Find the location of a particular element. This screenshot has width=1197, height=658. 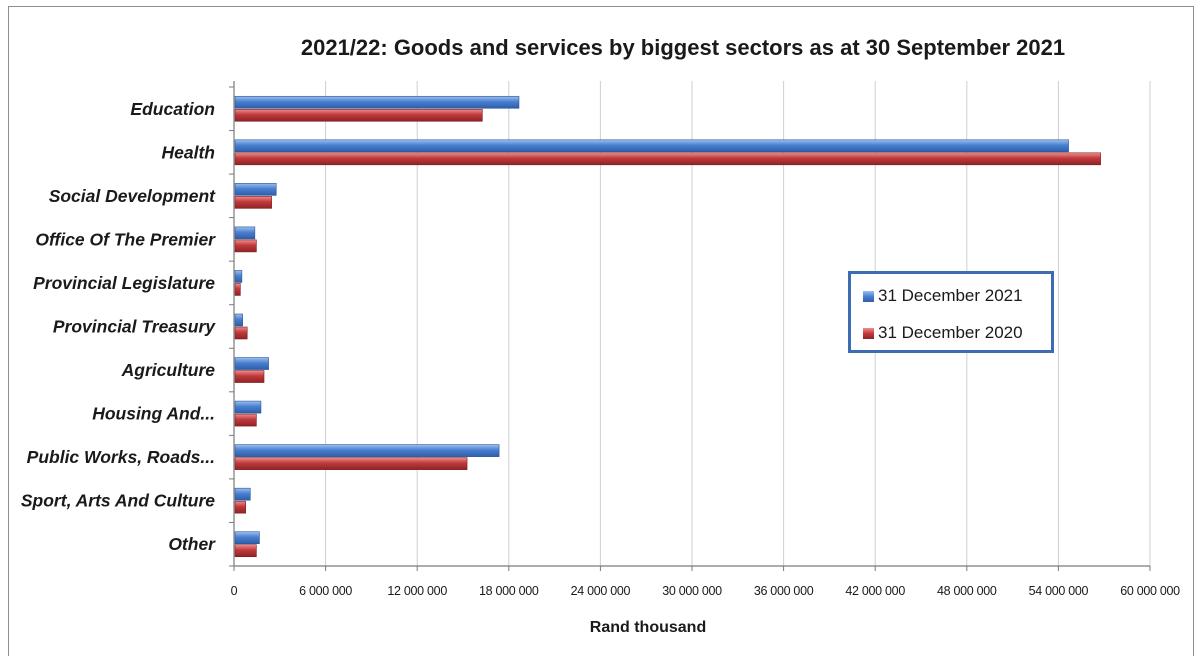

x-tick-label: 54 000 000 is located at coordinates (1059, 591).